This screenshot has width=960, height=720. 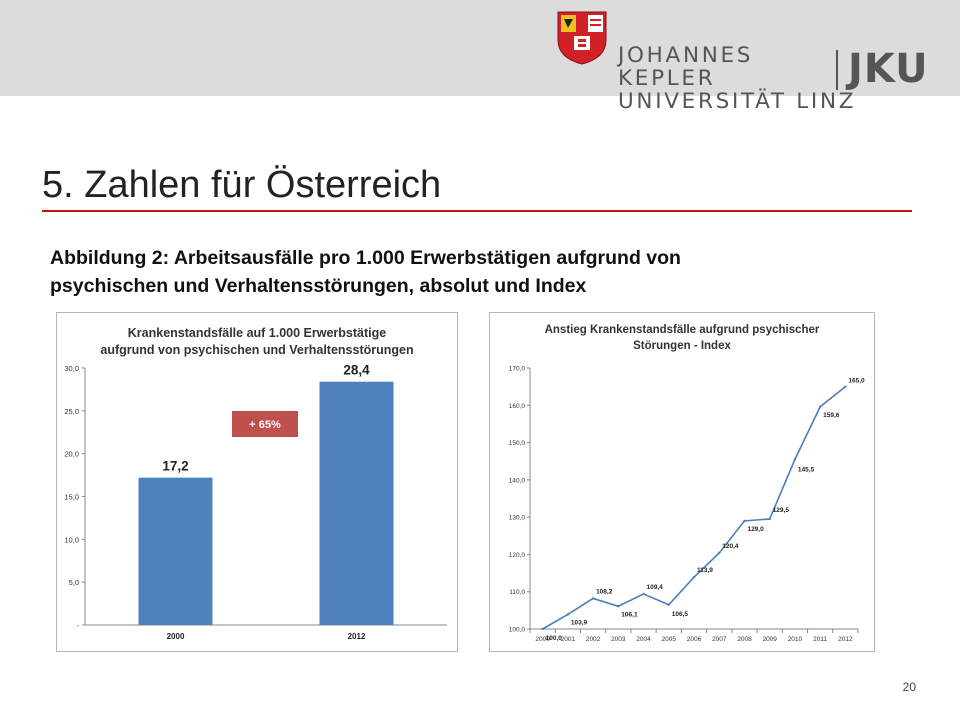 I want to click on index-series-line, so click(x=694, y=508).